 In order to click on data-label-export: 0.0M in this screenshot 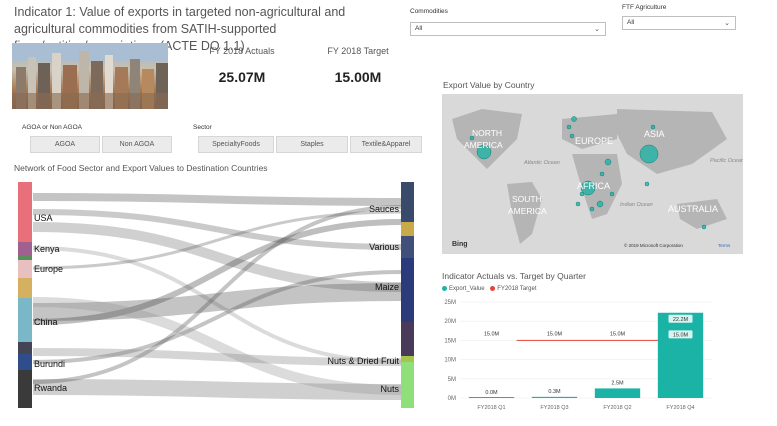, I will do `click(491, 393)`.